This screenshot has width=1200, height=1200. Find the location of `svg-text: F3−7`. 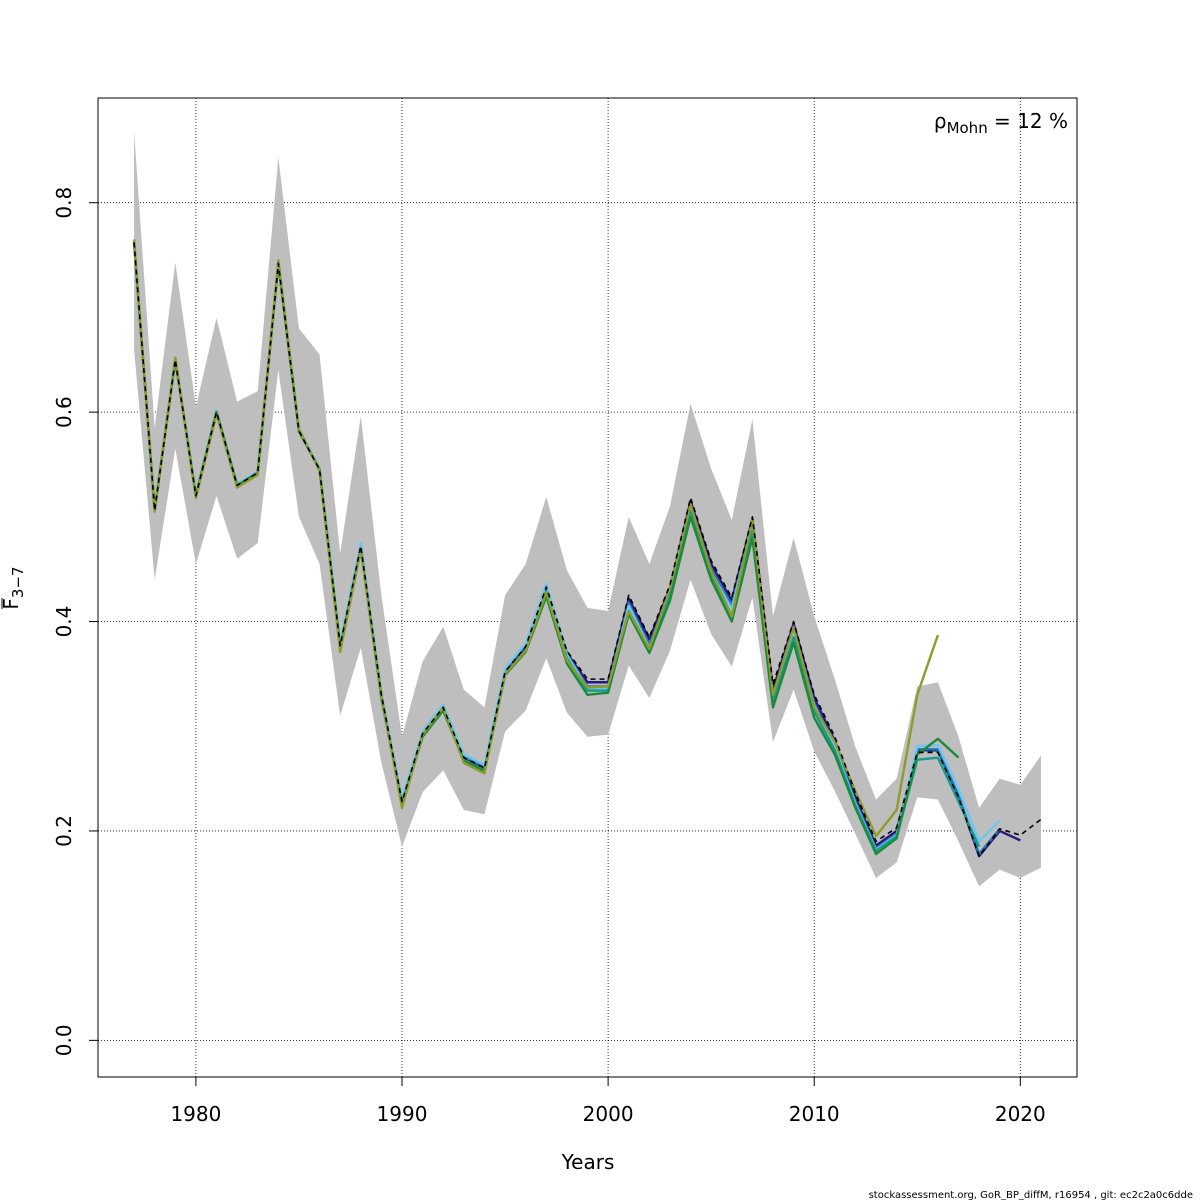

svg-text: F3−7 is located at coordinates (13, 587).